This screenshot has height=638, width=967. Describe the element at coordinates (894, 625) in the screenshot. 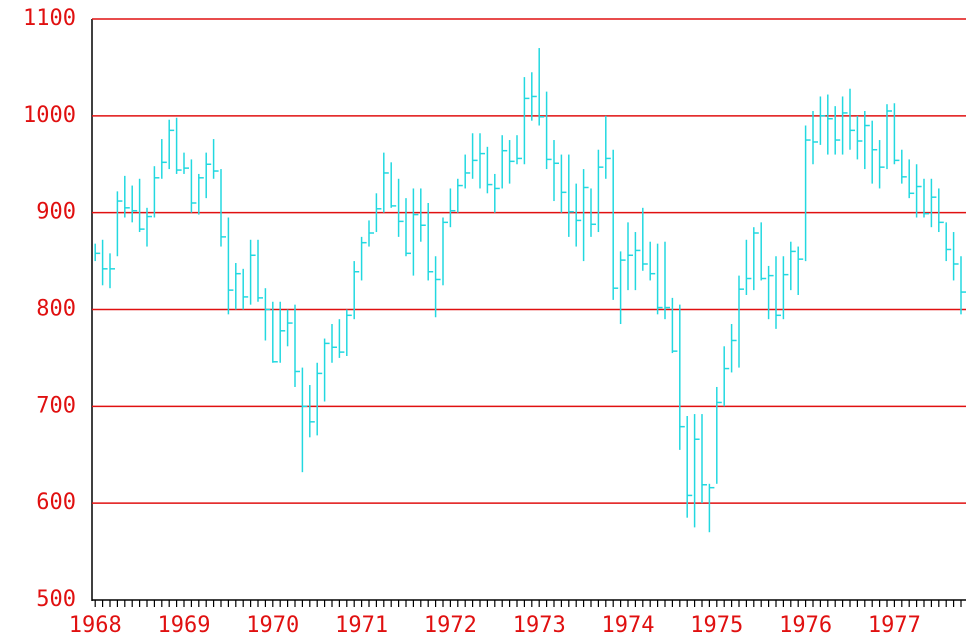

I see `x-tick-label: 1977` at that location.